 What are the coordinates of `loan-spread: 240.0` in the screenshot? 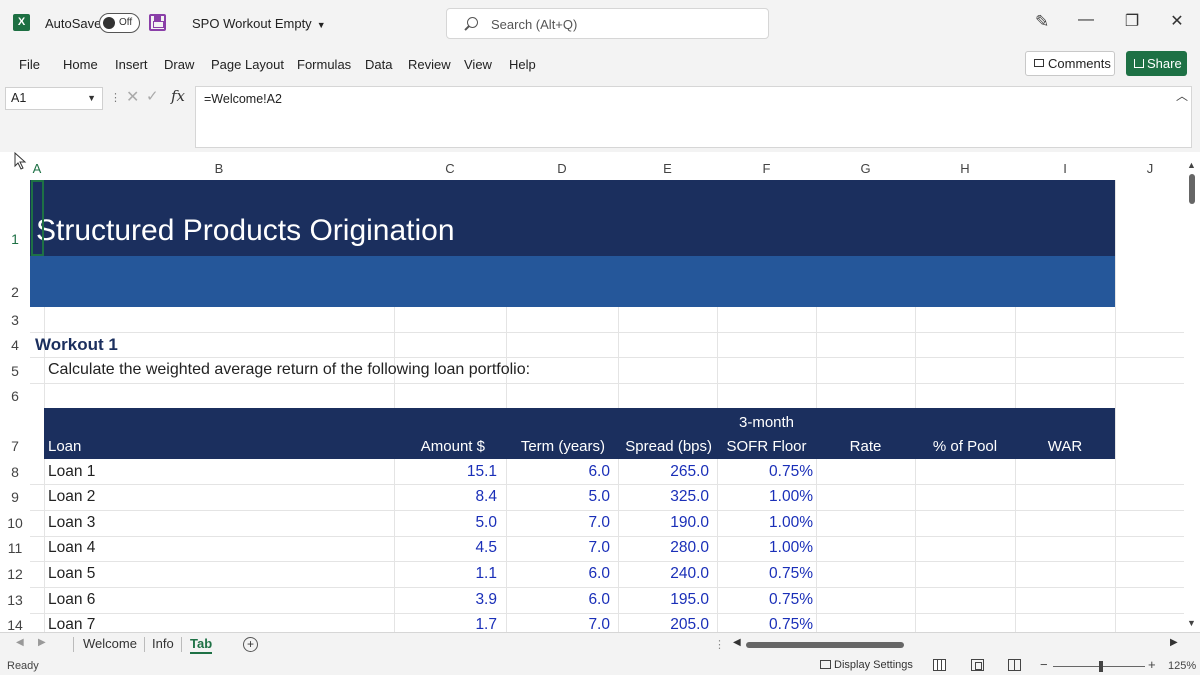 It's located at (689, 573).